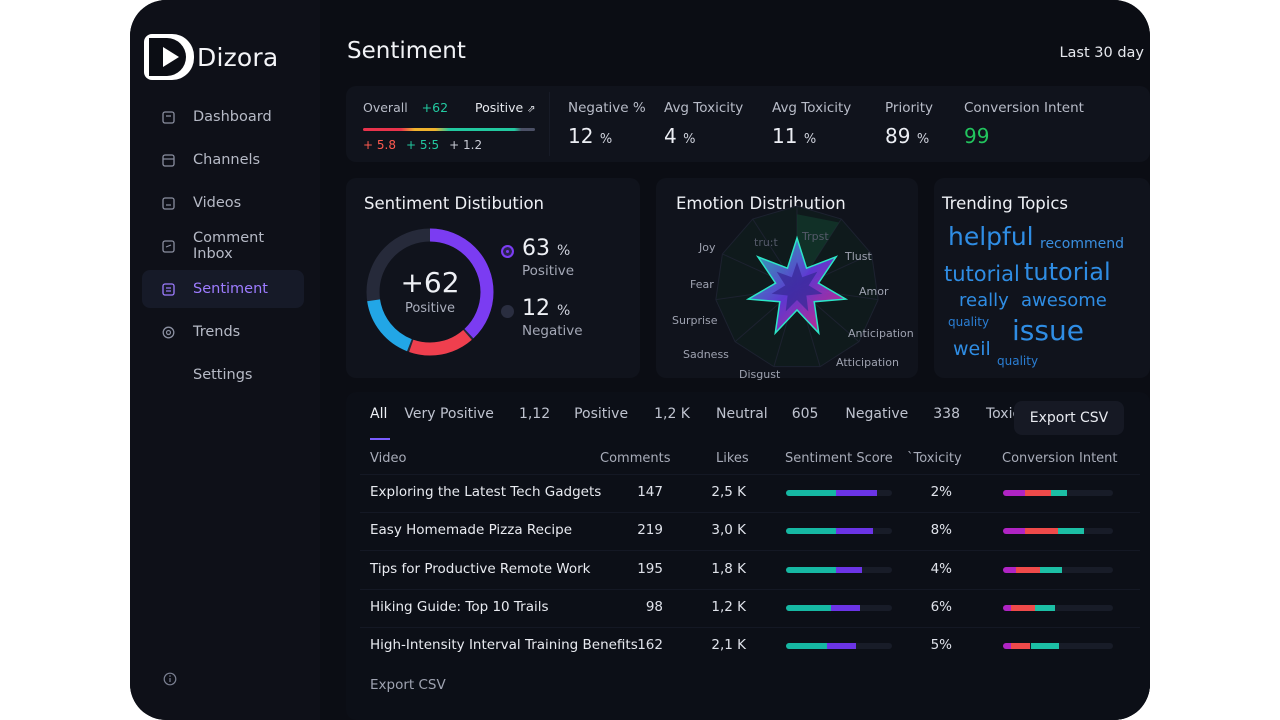 This screenshot has height=720, width=1280. Describe the element at coordinates (435, 107) in the screenshot. I see `overall-score: +62` at that location.